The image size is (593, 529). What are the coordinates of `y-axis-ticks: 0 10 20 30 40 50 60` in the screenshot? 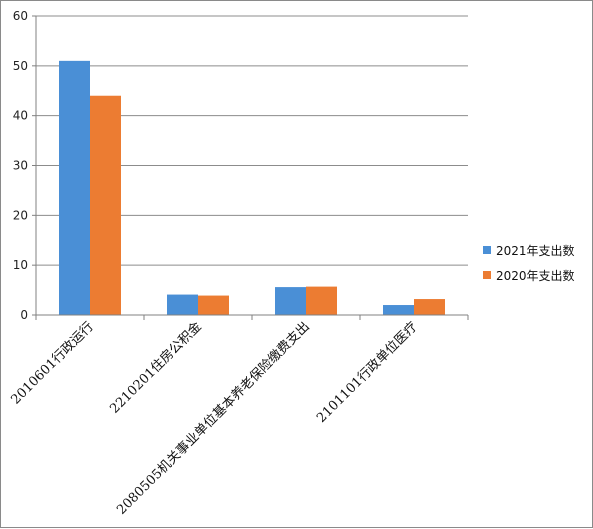 It's located at (24, 165).